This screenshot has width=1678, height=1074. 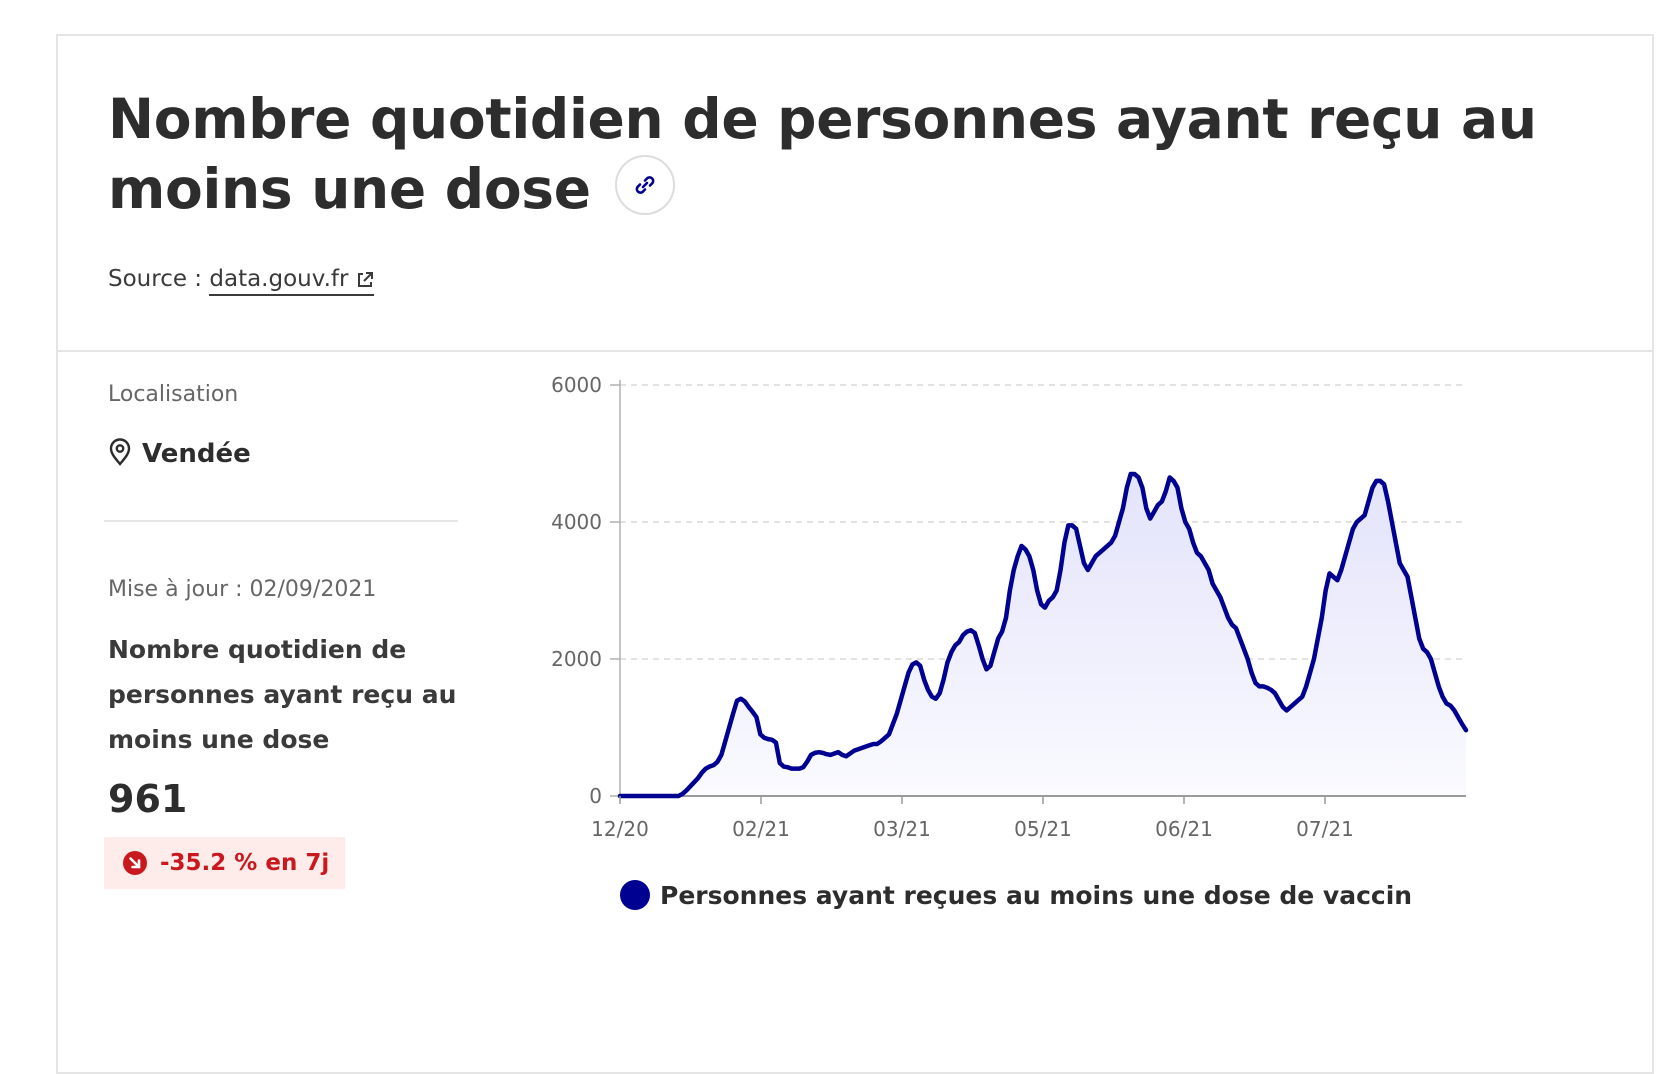 I want to click on source-line: Source : data.gouv.fr, so click(x=241, y=281).